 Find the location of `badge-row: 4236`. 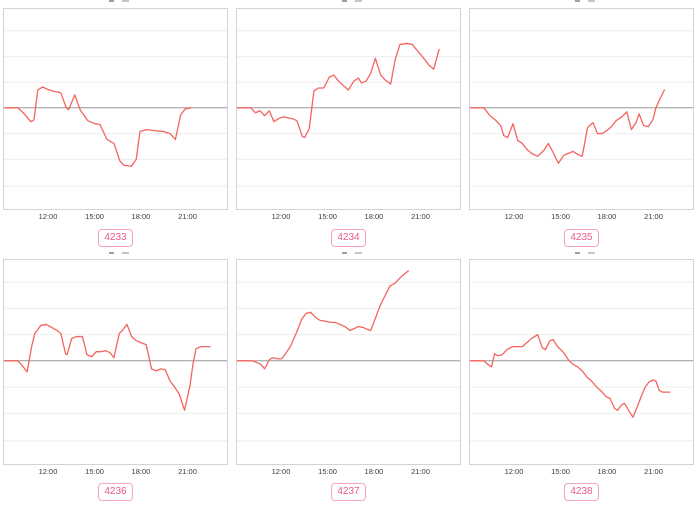

badge-row: 4236 is located at coordinates (115, 489).